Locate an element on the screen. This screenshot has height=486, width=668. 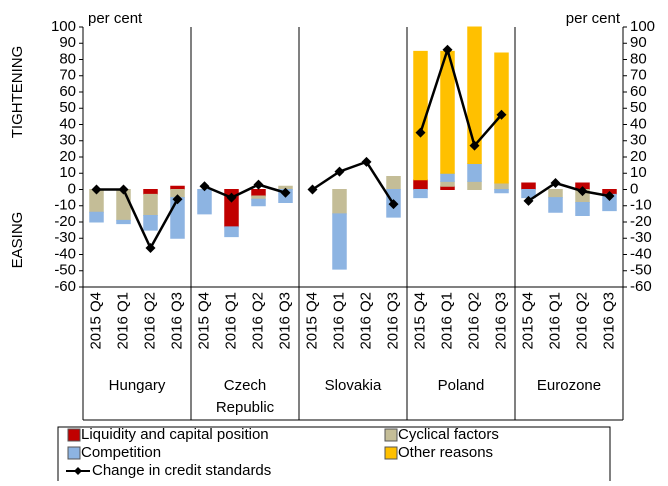
y-tick-label: 40 is located at coordinates (67, 123).